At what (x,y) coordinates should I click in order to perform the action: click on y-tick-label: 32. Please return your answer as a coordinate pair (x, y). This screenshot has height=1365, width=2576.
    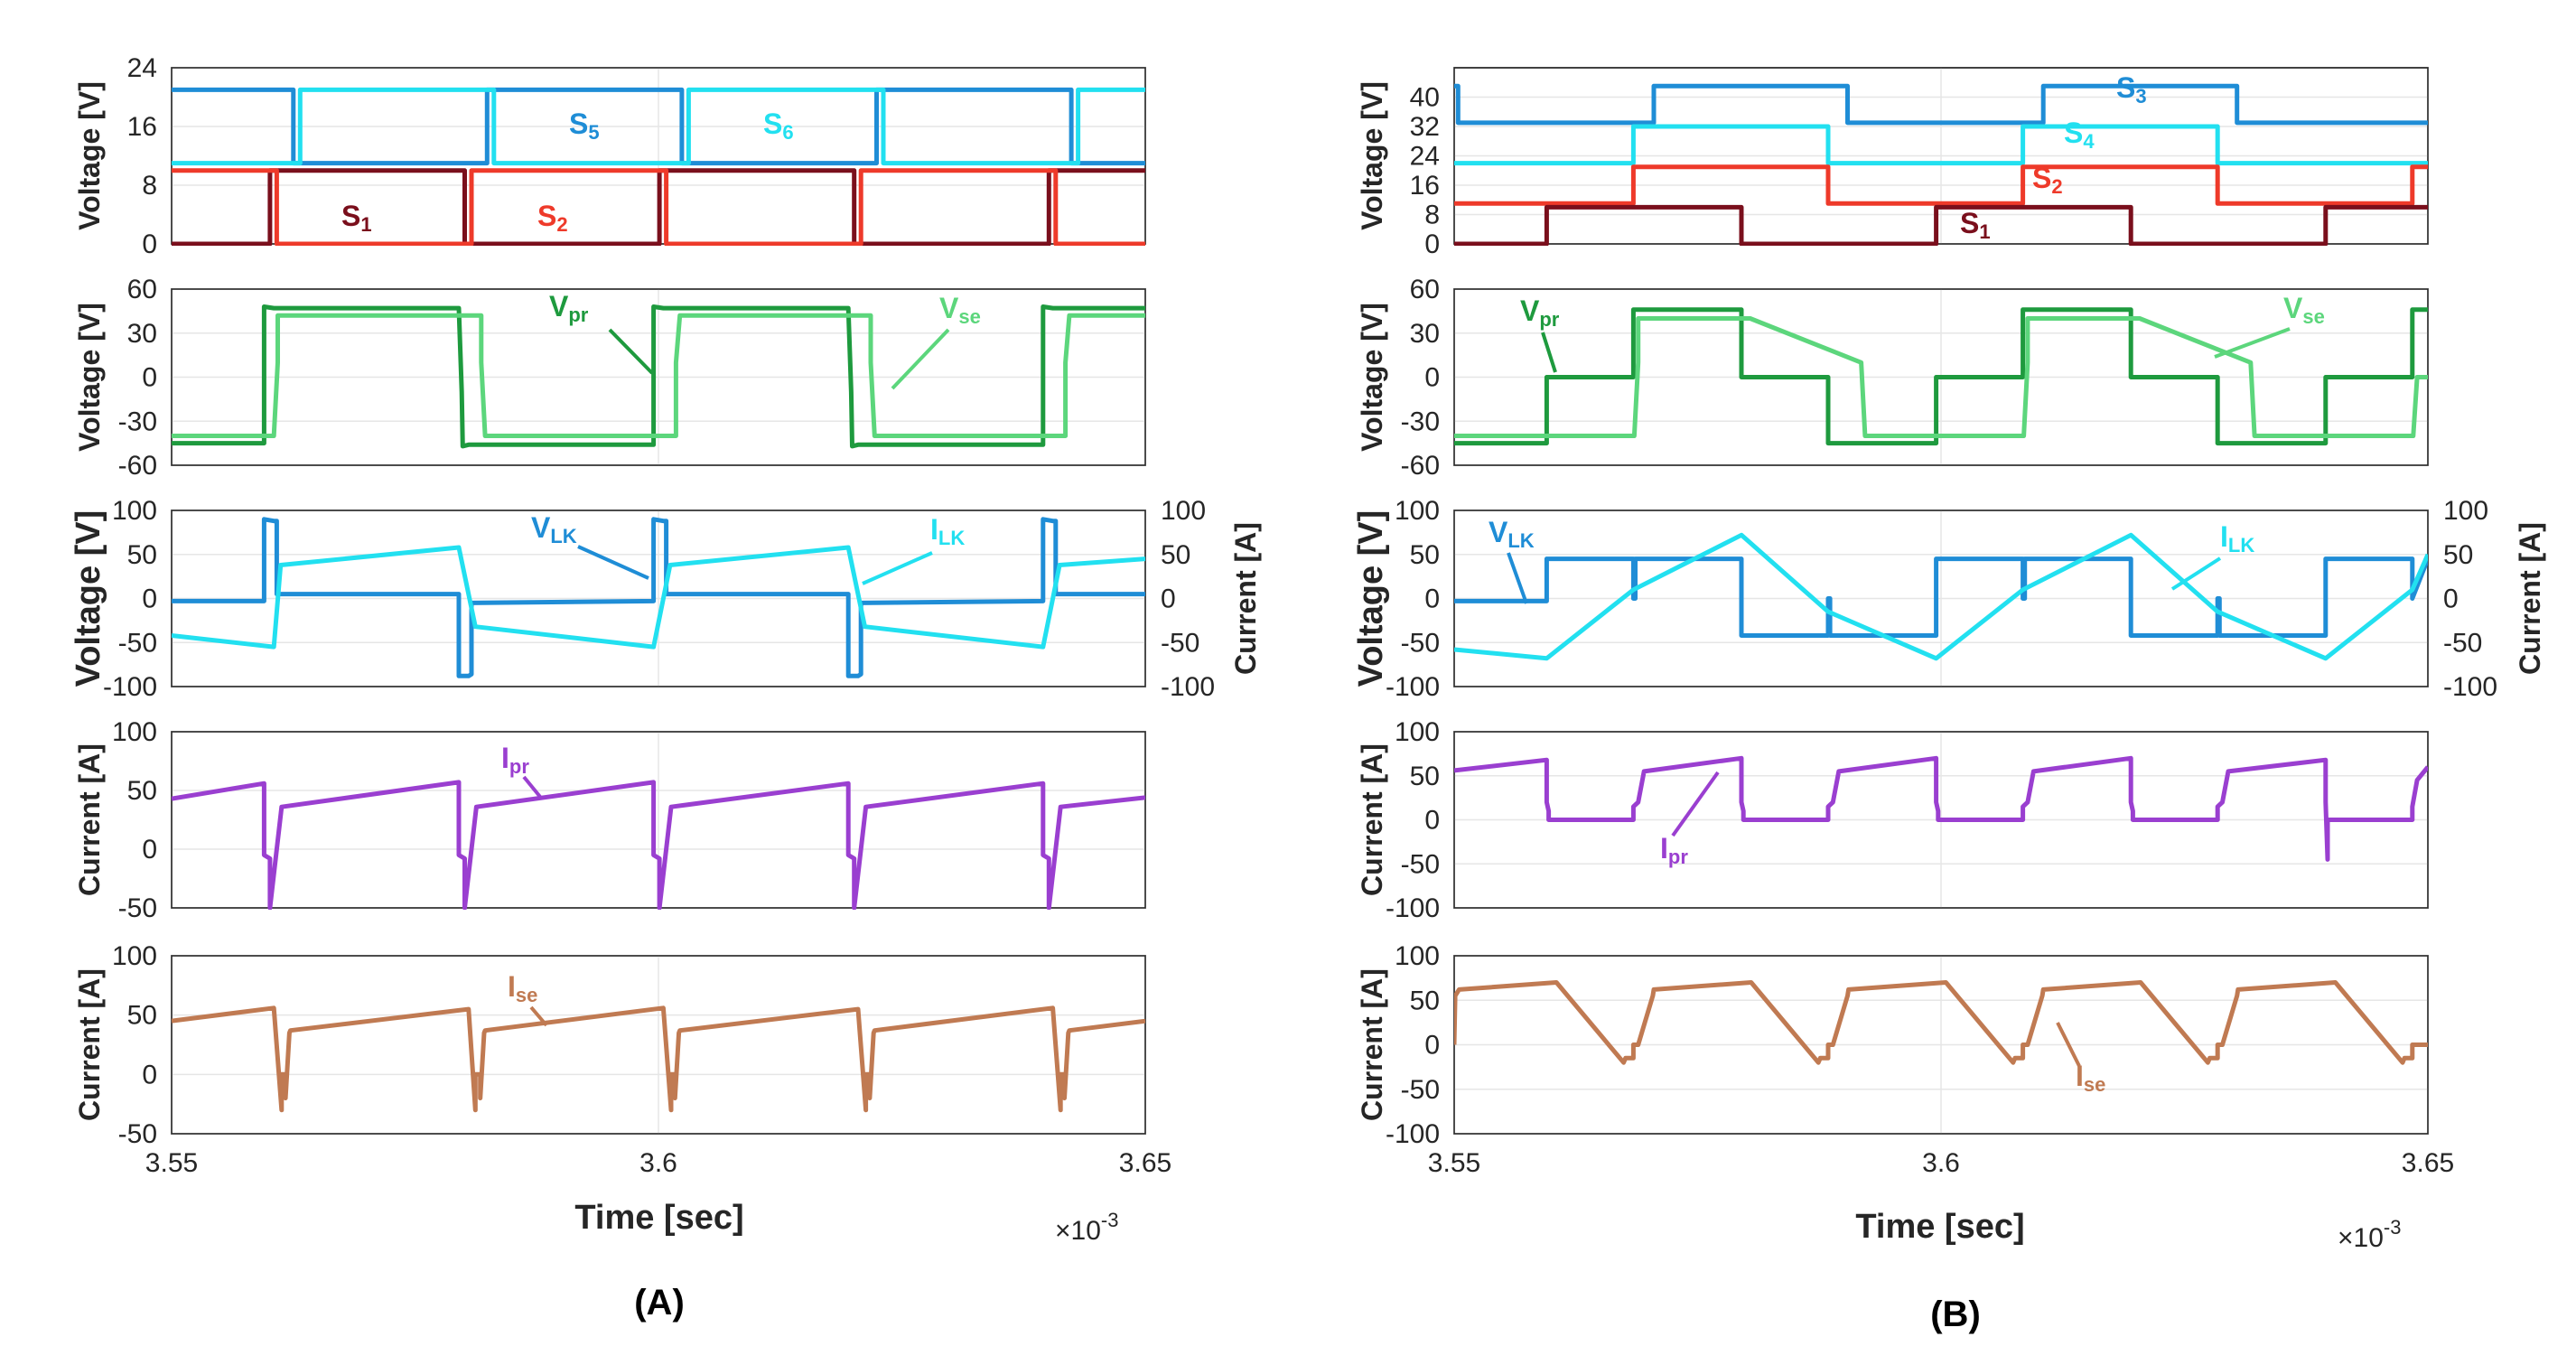
    Looking at the image, I should click on (1425, 127).